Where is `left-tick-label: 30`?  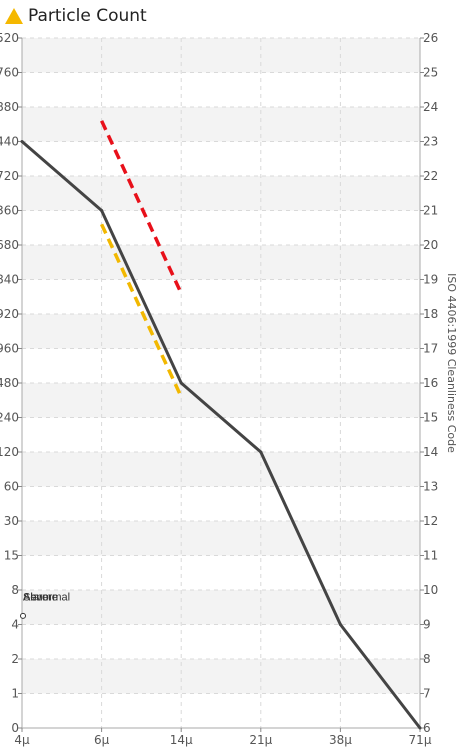 left-tick-label: 30 is located at coordinates (11, 521).